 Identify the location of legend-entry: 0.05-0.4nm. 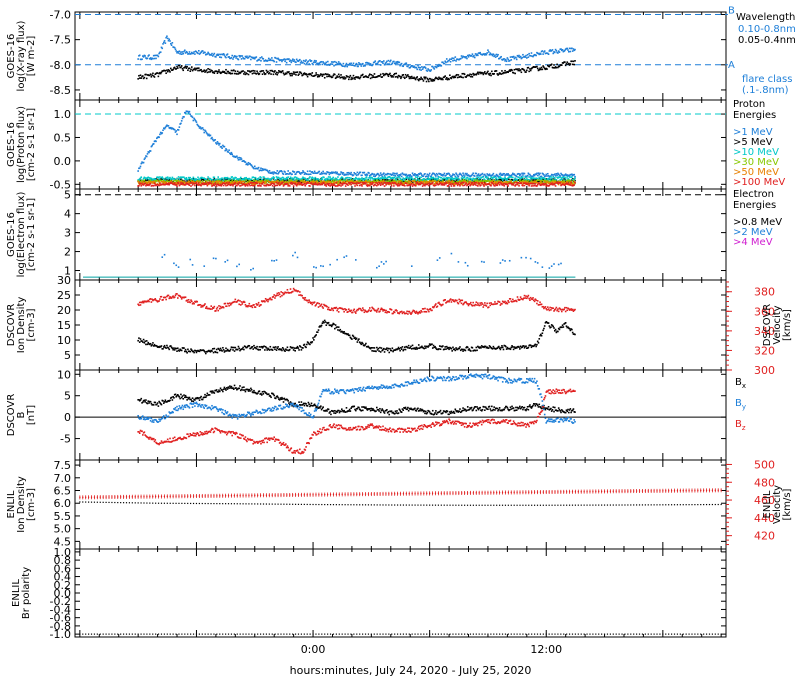
(767, 40).